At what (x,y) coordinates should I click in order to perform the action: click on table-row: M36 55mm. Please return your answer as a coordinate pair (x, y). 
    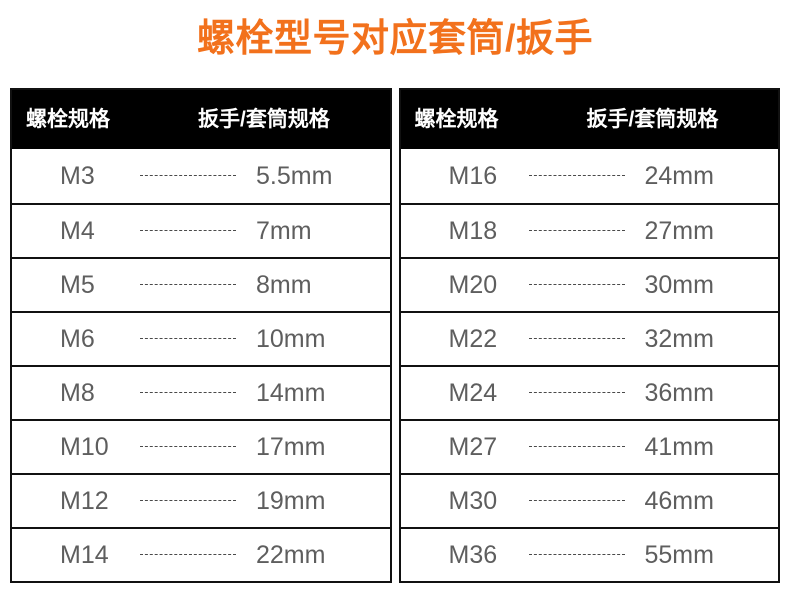
    Looking at the image, I should click on (589, 554).